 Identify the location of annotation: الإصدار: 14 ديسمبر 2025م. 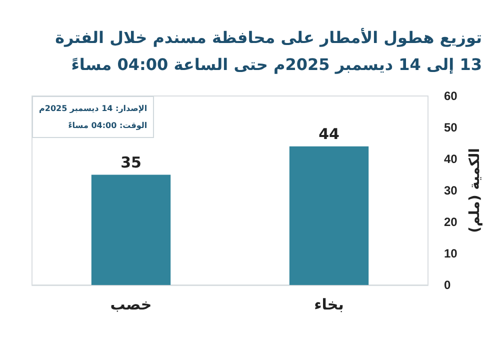
(93, 109).